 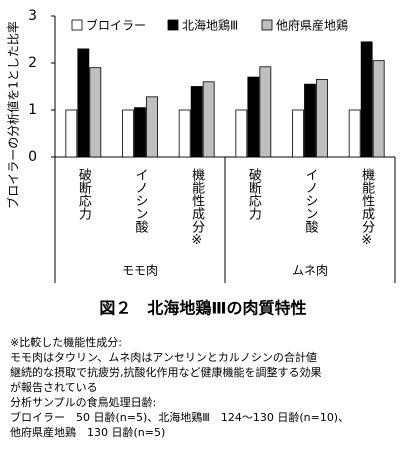 I want to click on legend-label: ブロイラー, so click(x=116, y=25).